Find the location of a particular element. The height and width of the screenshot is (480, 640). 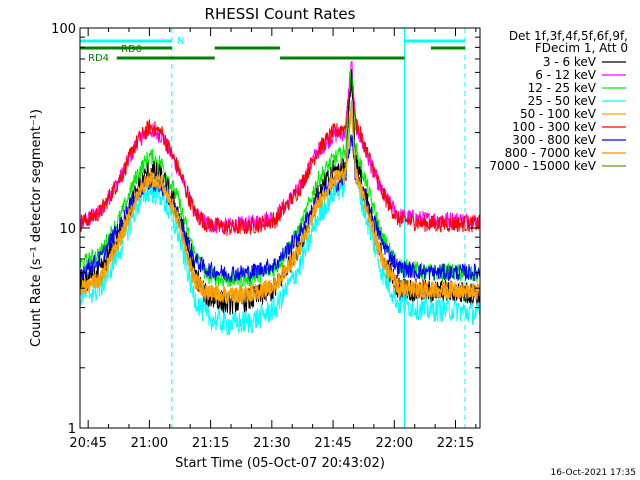

legend-entry-label: 12 - 25 keV is located at coordinates (562, 88).